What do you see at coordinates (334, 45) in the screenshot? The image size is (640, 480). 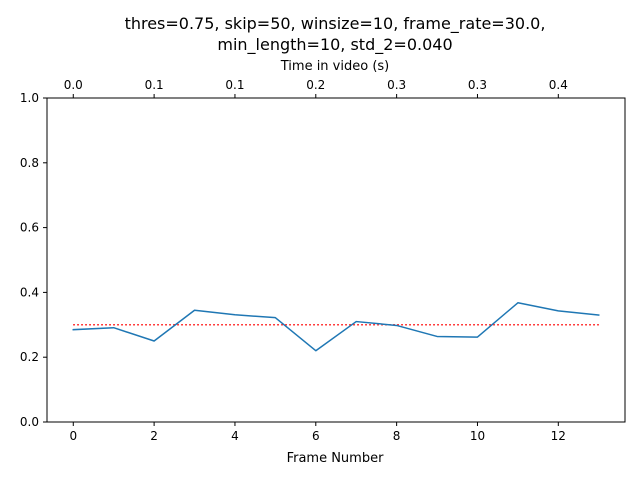 I see `chart-title-line-2: min_length=10, std_2=0.040` at bounding box center [334, 45].